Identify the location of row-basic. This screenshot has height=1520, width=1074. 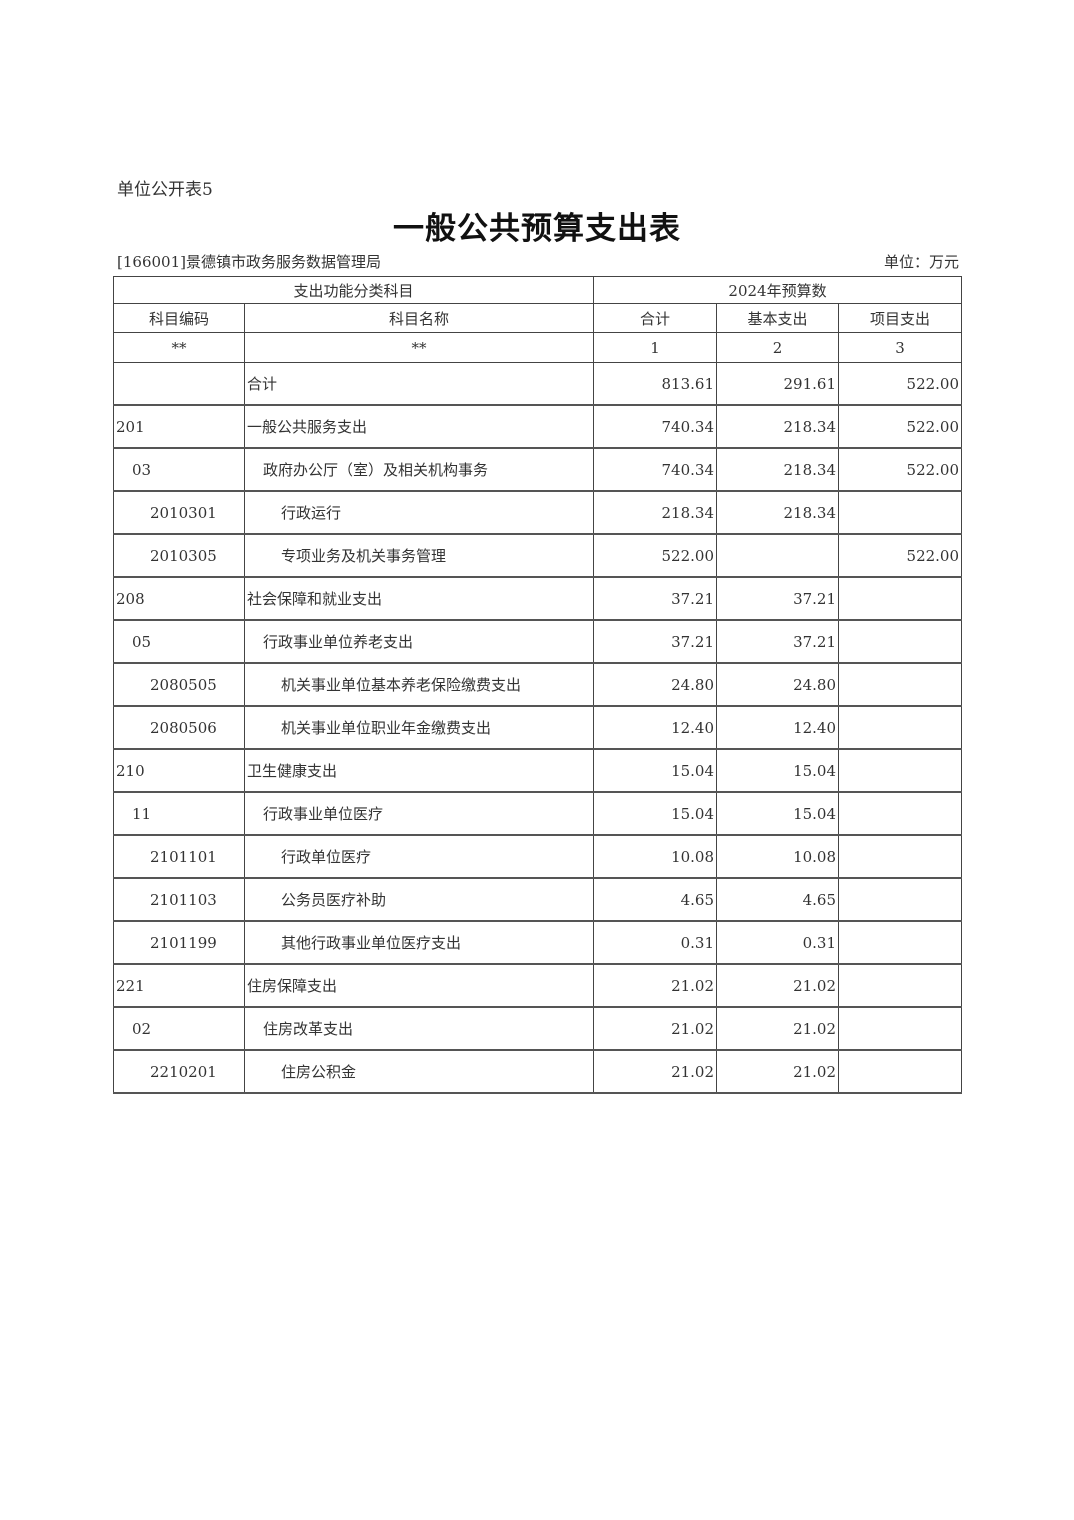
(778, 555).